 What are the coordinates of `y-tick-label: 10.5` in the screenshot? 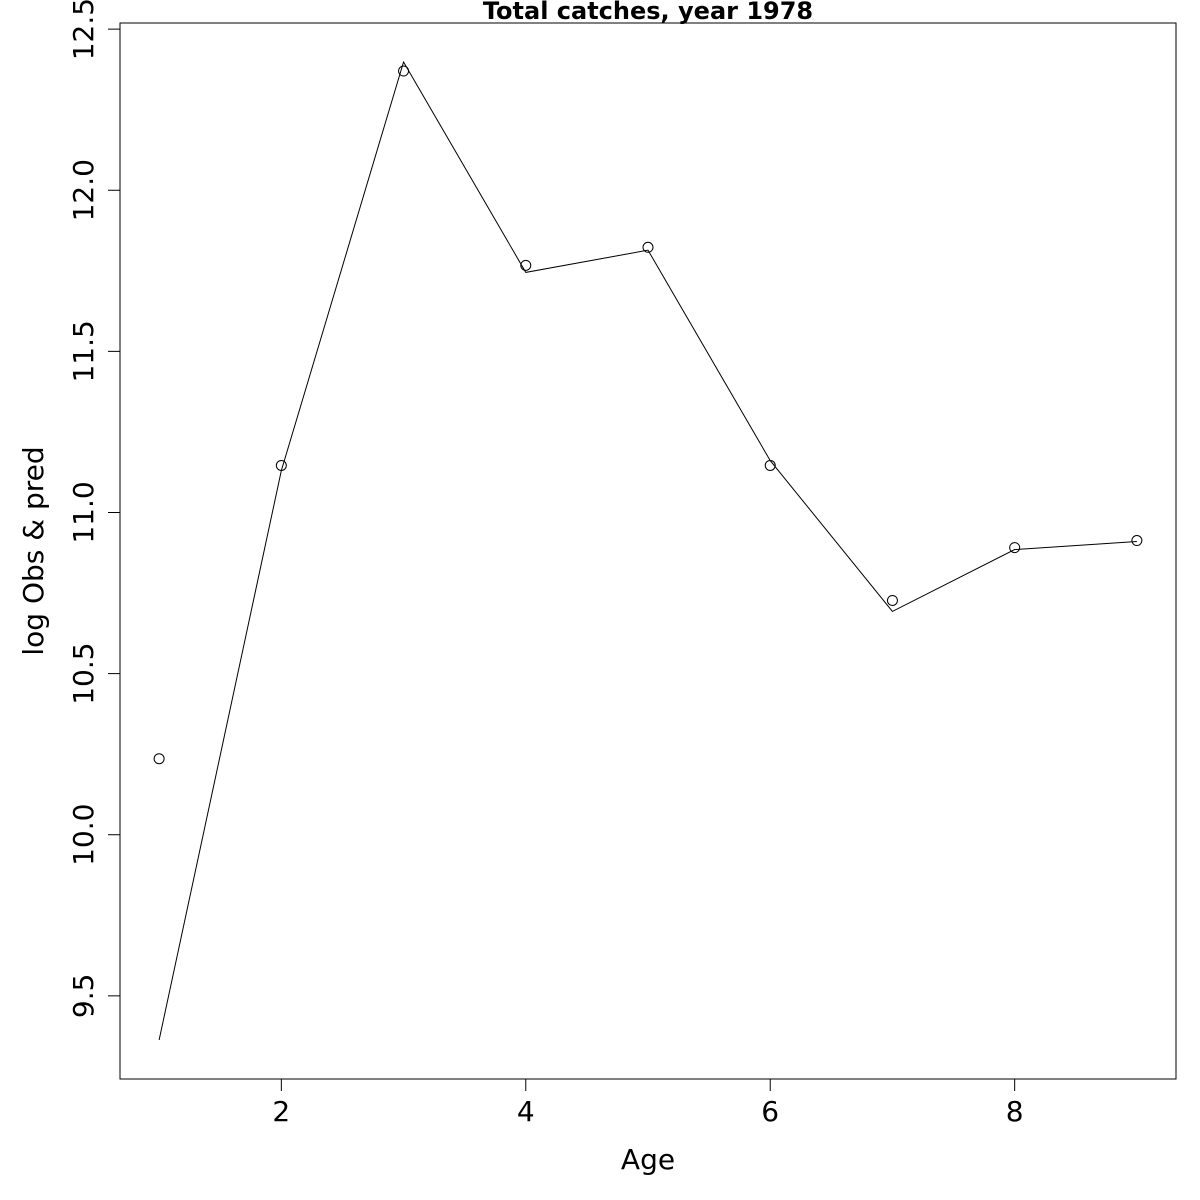 It's located at (83, 673).